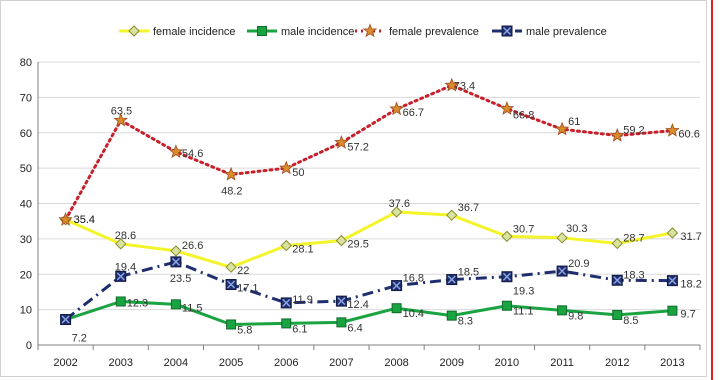 The width and height of the screenshot is (720, 380). I want to click on x-tick-label: 2005, so click(231, 363).